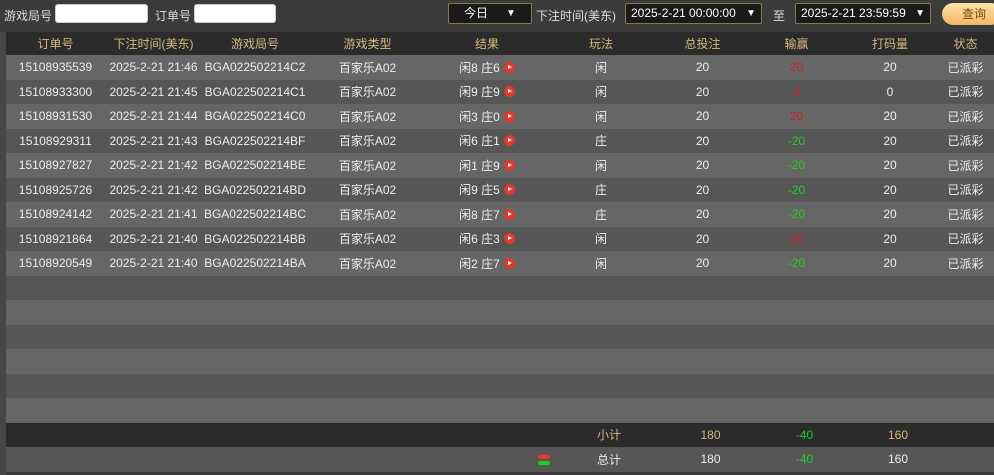 This screenshot has height=475, width=994. Describe the element at coordinates (710, 459) in the screenshot. I see `total-bet: 180` at that location.